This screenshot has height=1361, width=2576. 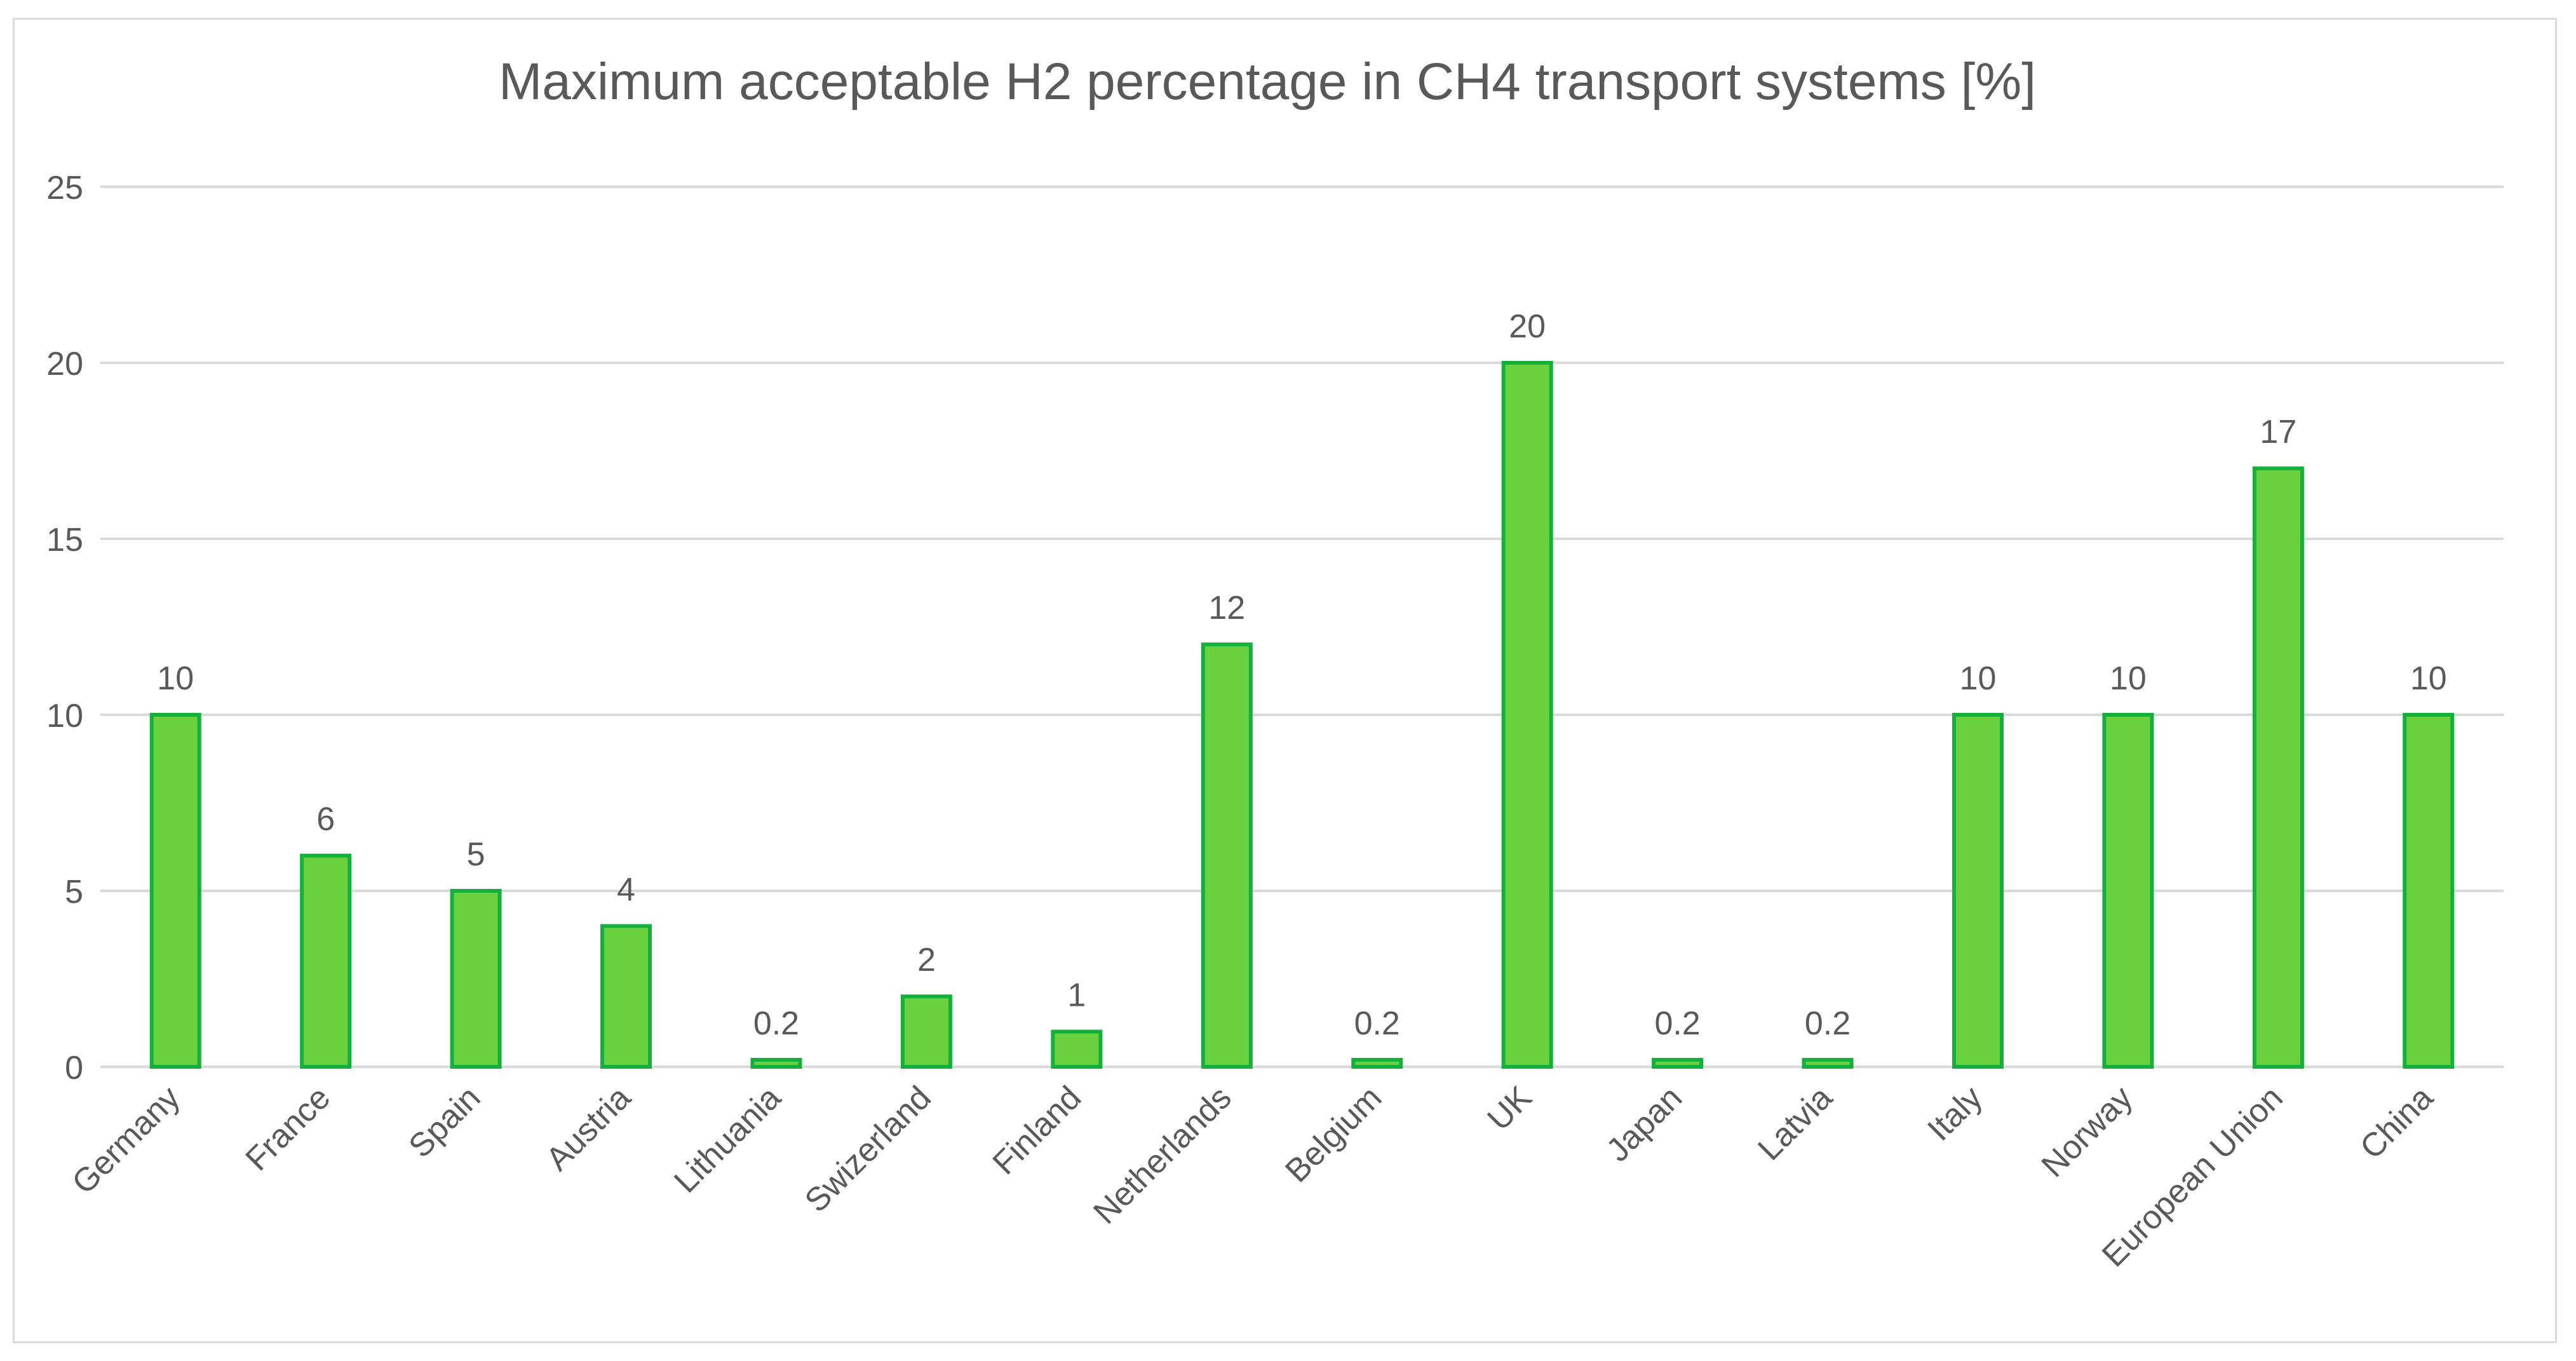 I want to click on y-tick-label: 5, so click(x=74, y=892).